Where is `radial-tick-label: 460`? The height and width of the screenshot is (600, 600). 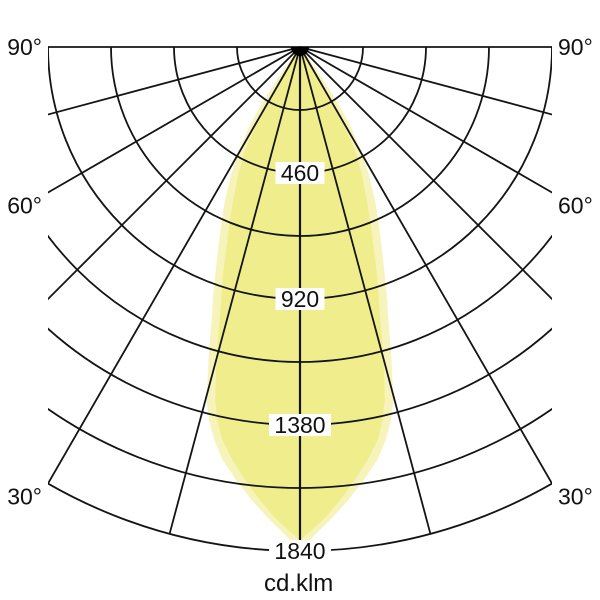
radial-tick-label: 460 is located at coordinates (300, 173).